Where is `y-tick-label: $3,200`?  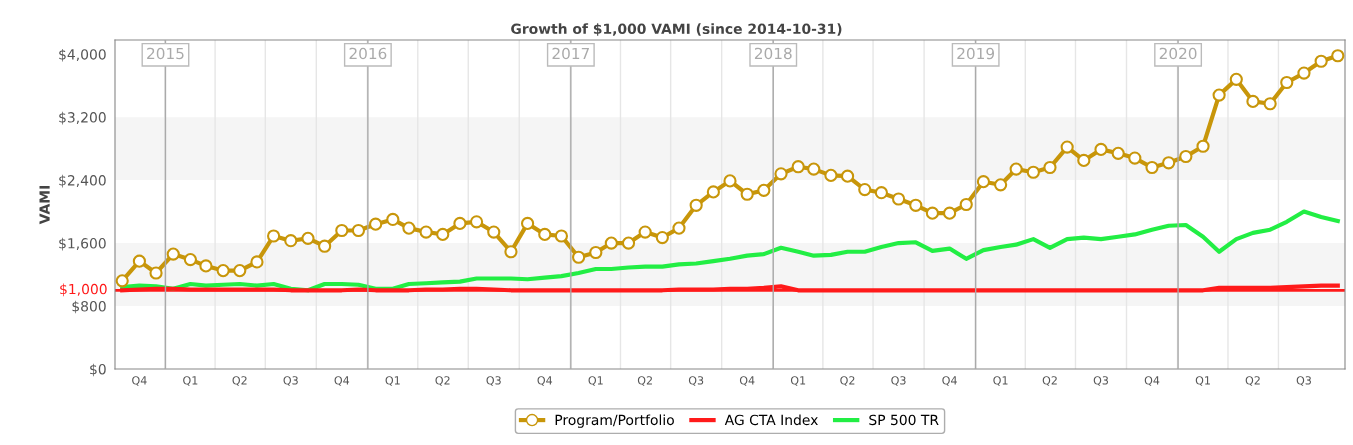 y-tick-label: $3,200 is located at coordinates (82, 118).